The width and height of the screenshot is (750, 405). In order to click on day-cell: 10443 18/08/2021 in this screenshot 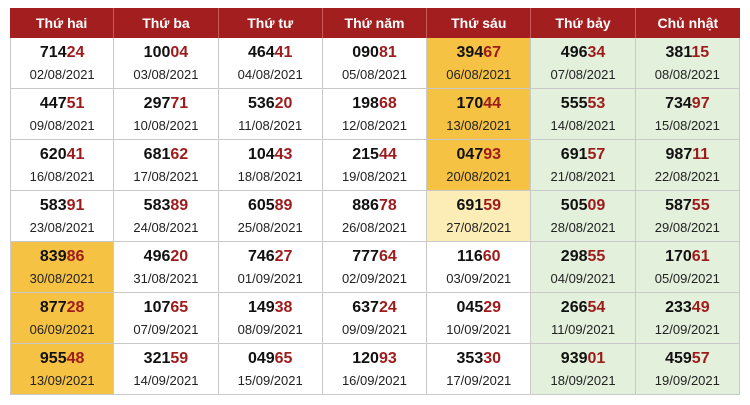, I will do `click(270, 165)`.